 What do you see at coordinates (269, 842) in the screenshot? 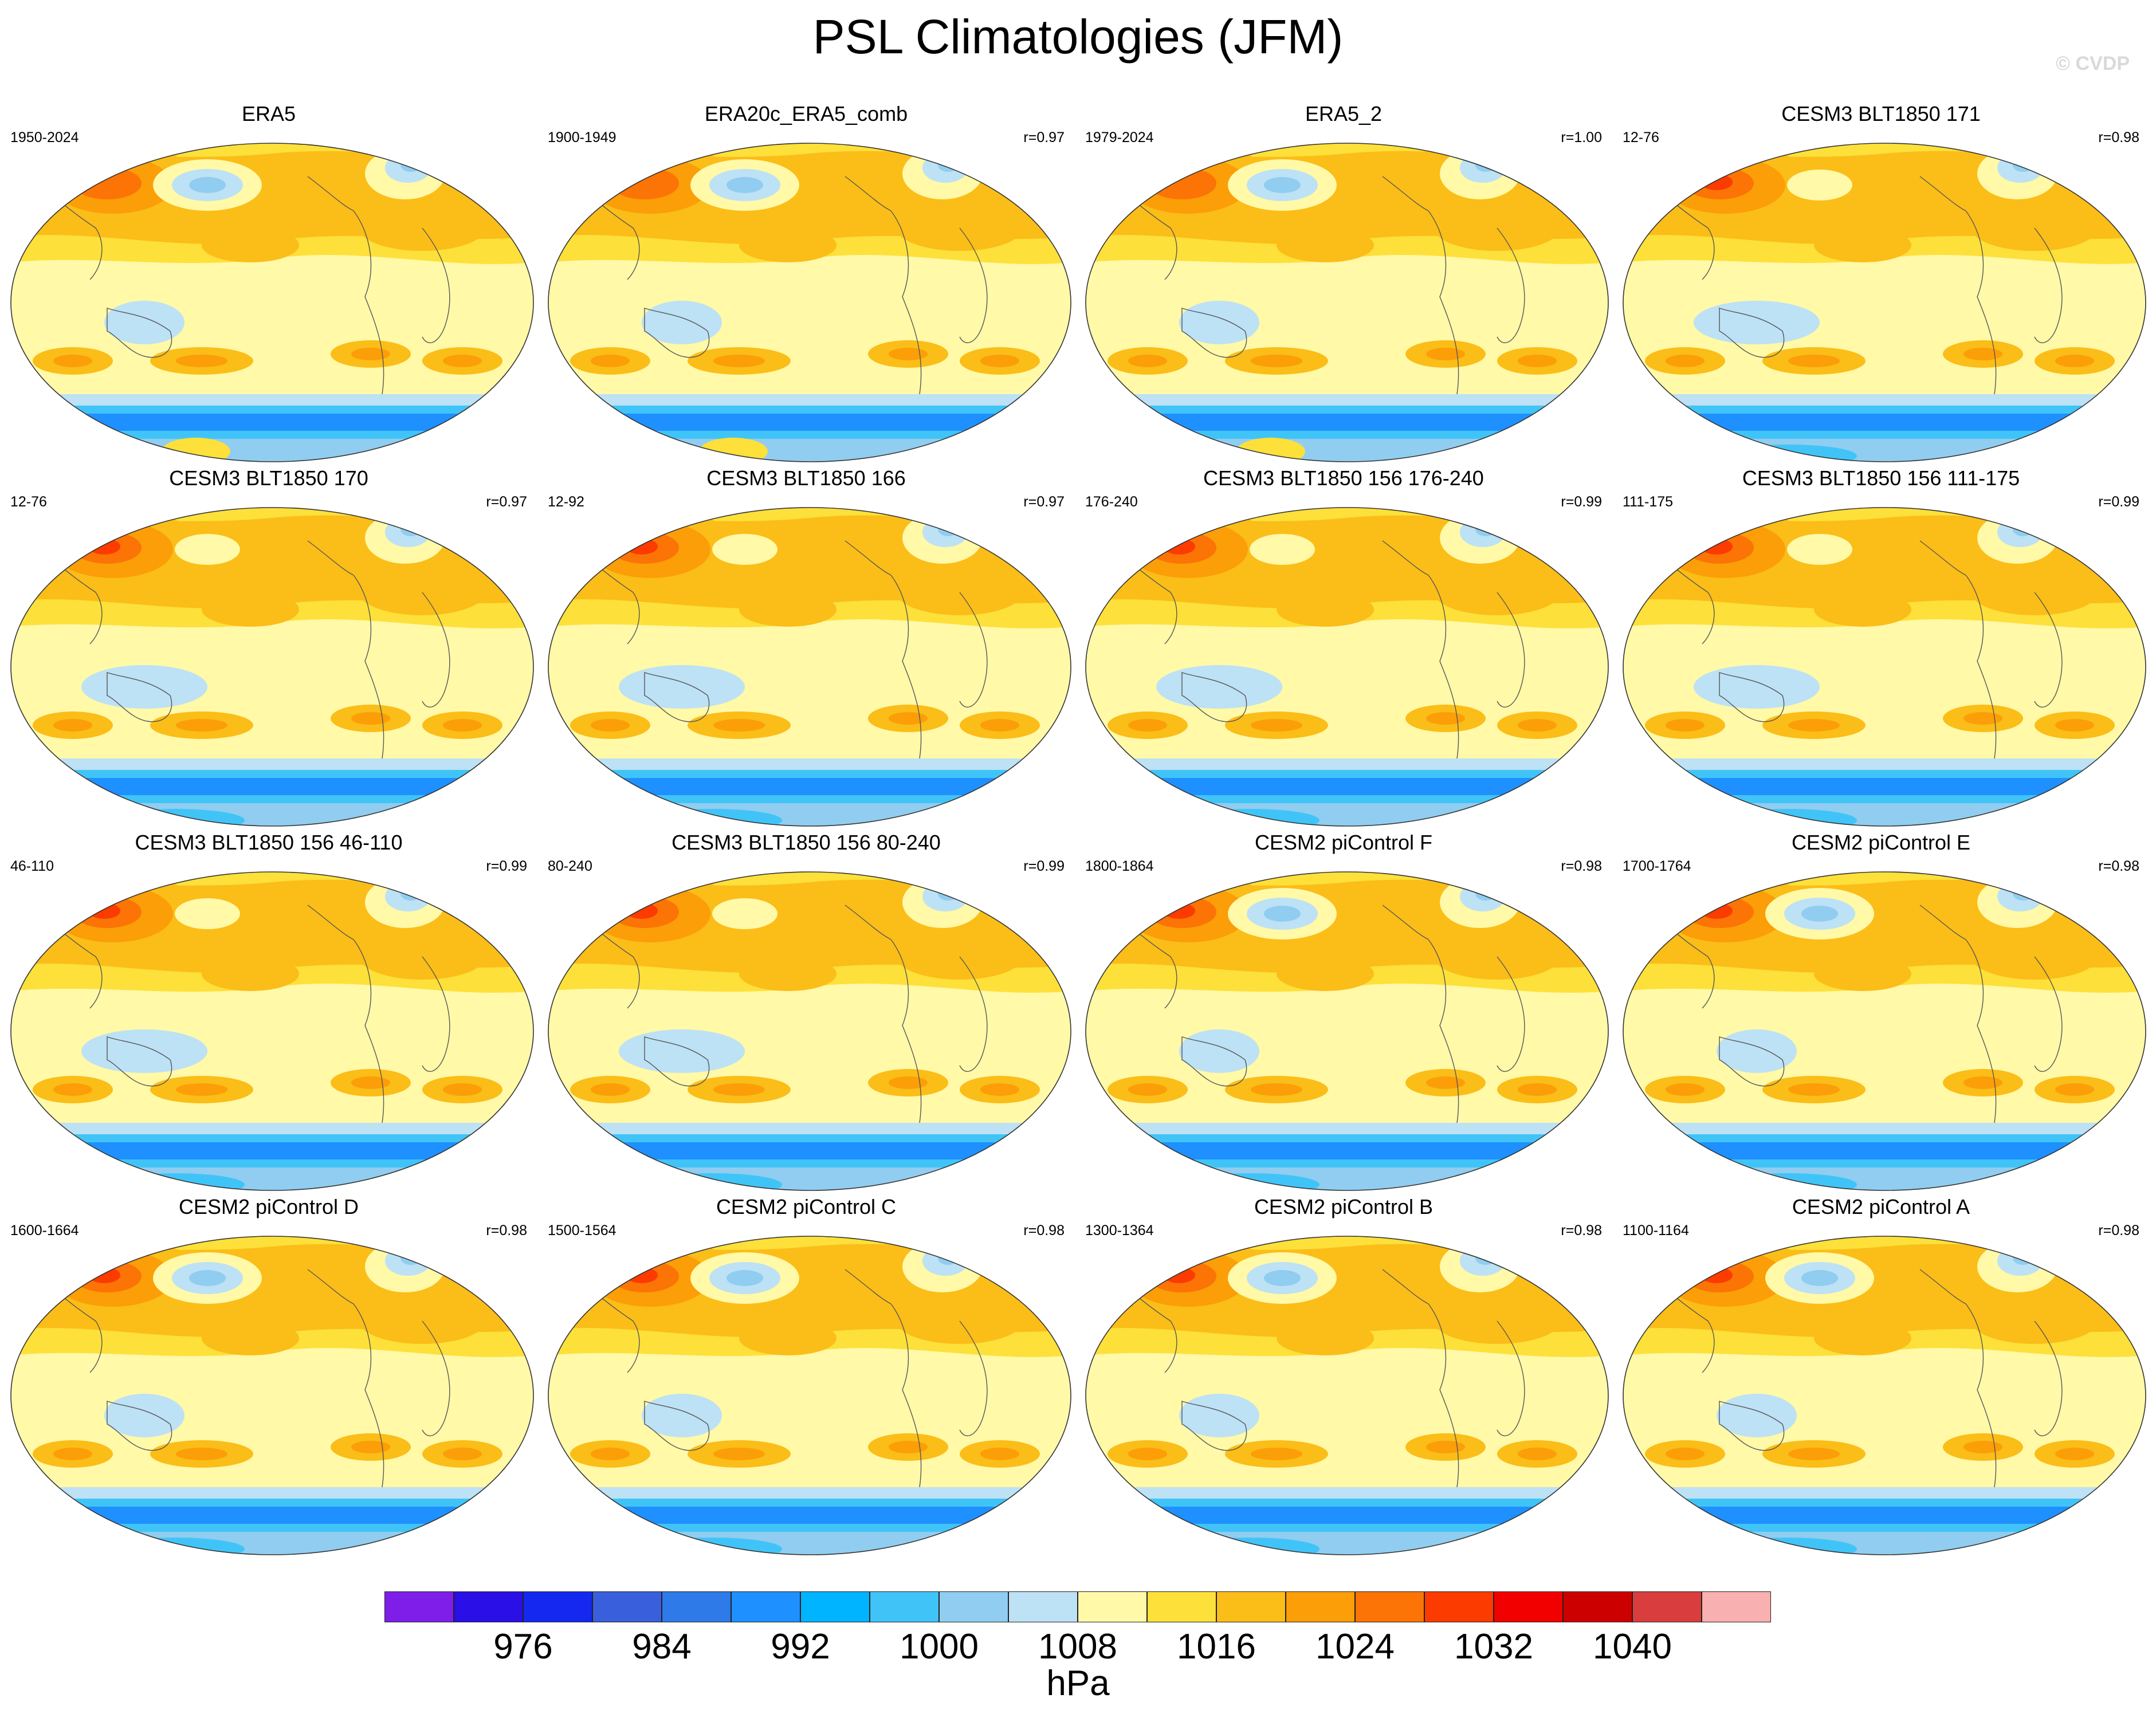
I see `panel-title: CESM3 BLT1850 156 46-110` at bounding box center [269, 842].